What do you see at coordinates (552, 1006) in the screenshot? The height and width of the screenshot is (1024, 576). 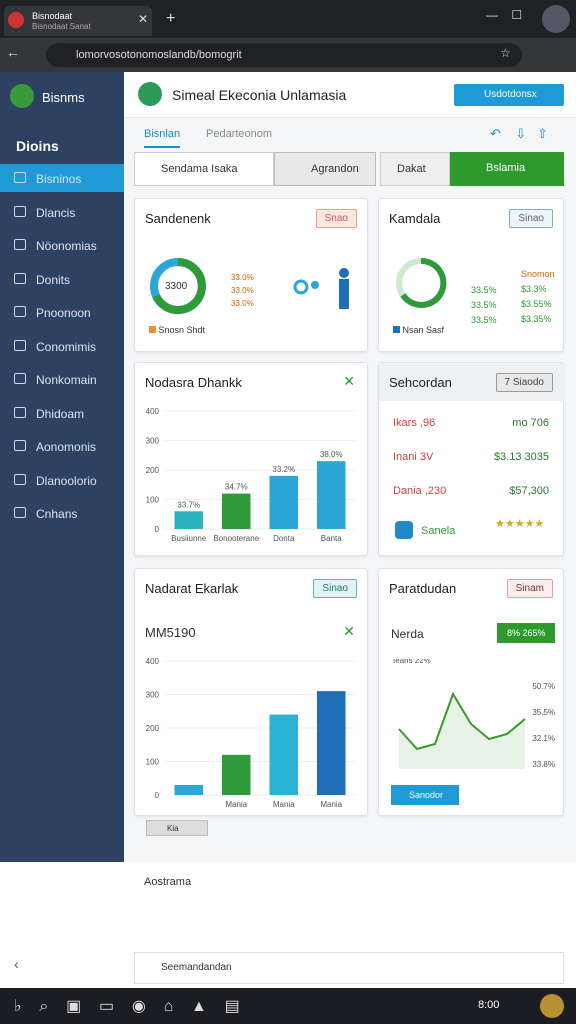 I see `avatar` at bounding box center [552, 1006].